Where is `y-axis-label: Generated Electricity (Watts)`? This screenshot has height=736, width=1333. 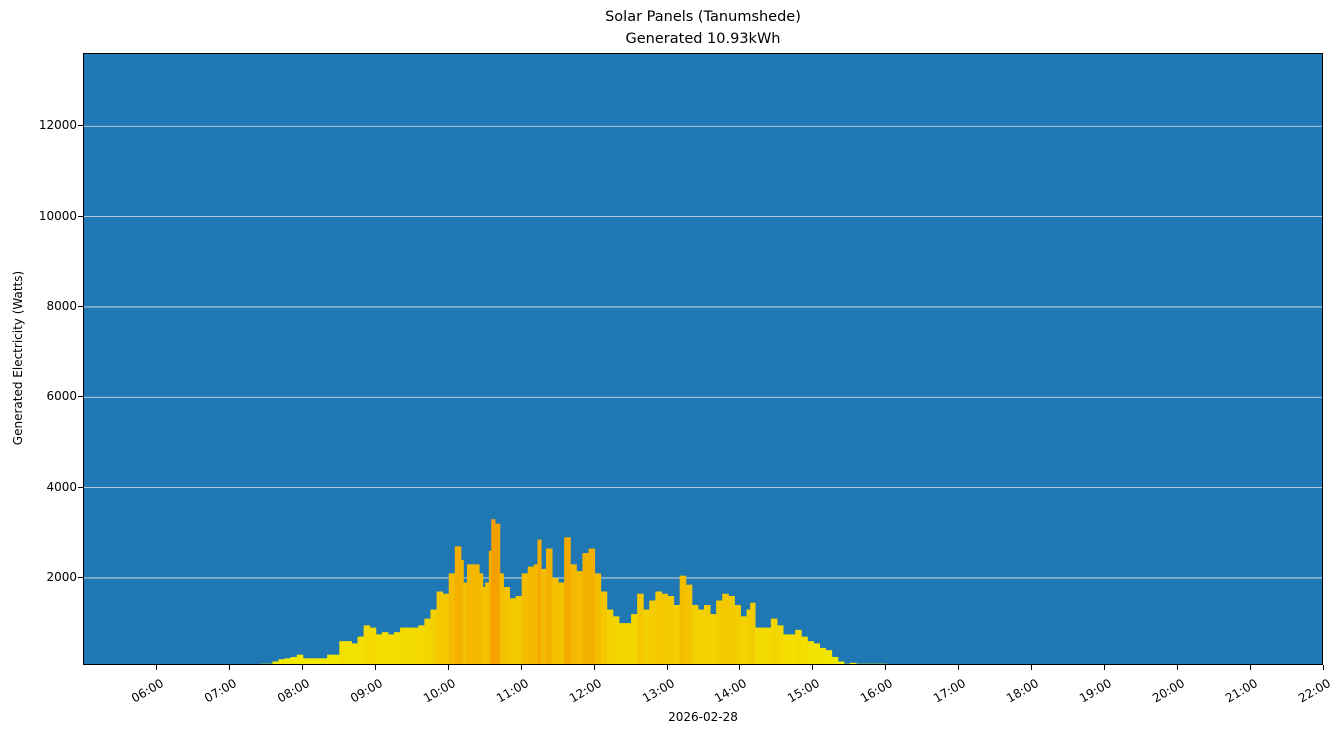
y-axis-label: Generated Electricity (Watts) is located at coordinates (18, 358).